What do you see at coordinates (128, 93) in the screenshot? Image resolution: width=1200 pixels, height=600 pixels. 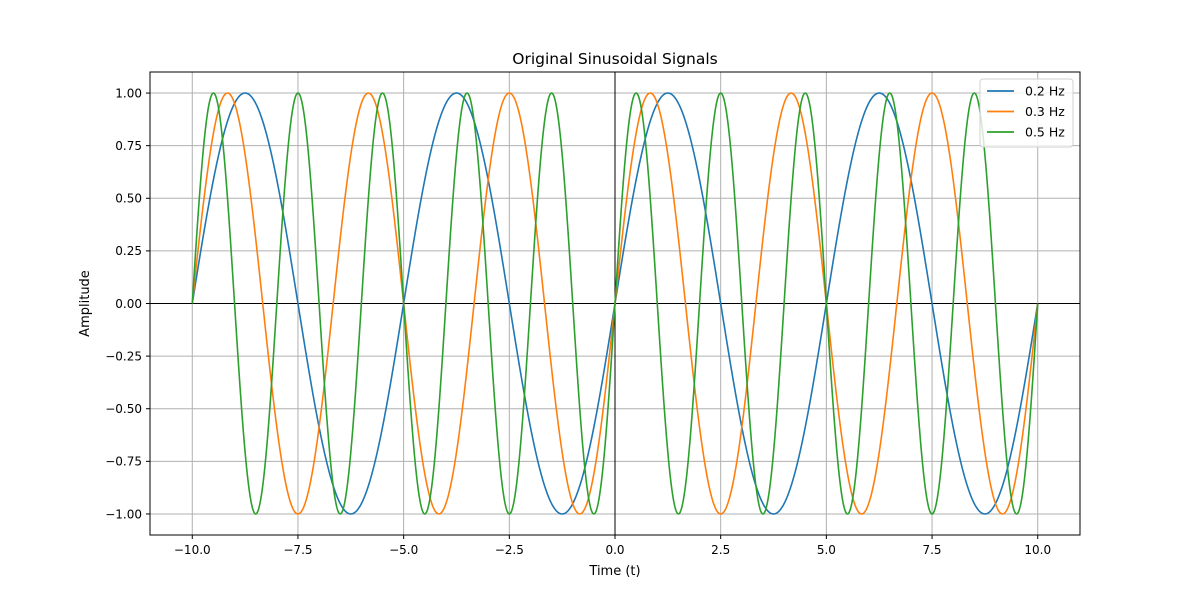 I see `y-tick-label: 1.00` at bounding box center [128, 93].